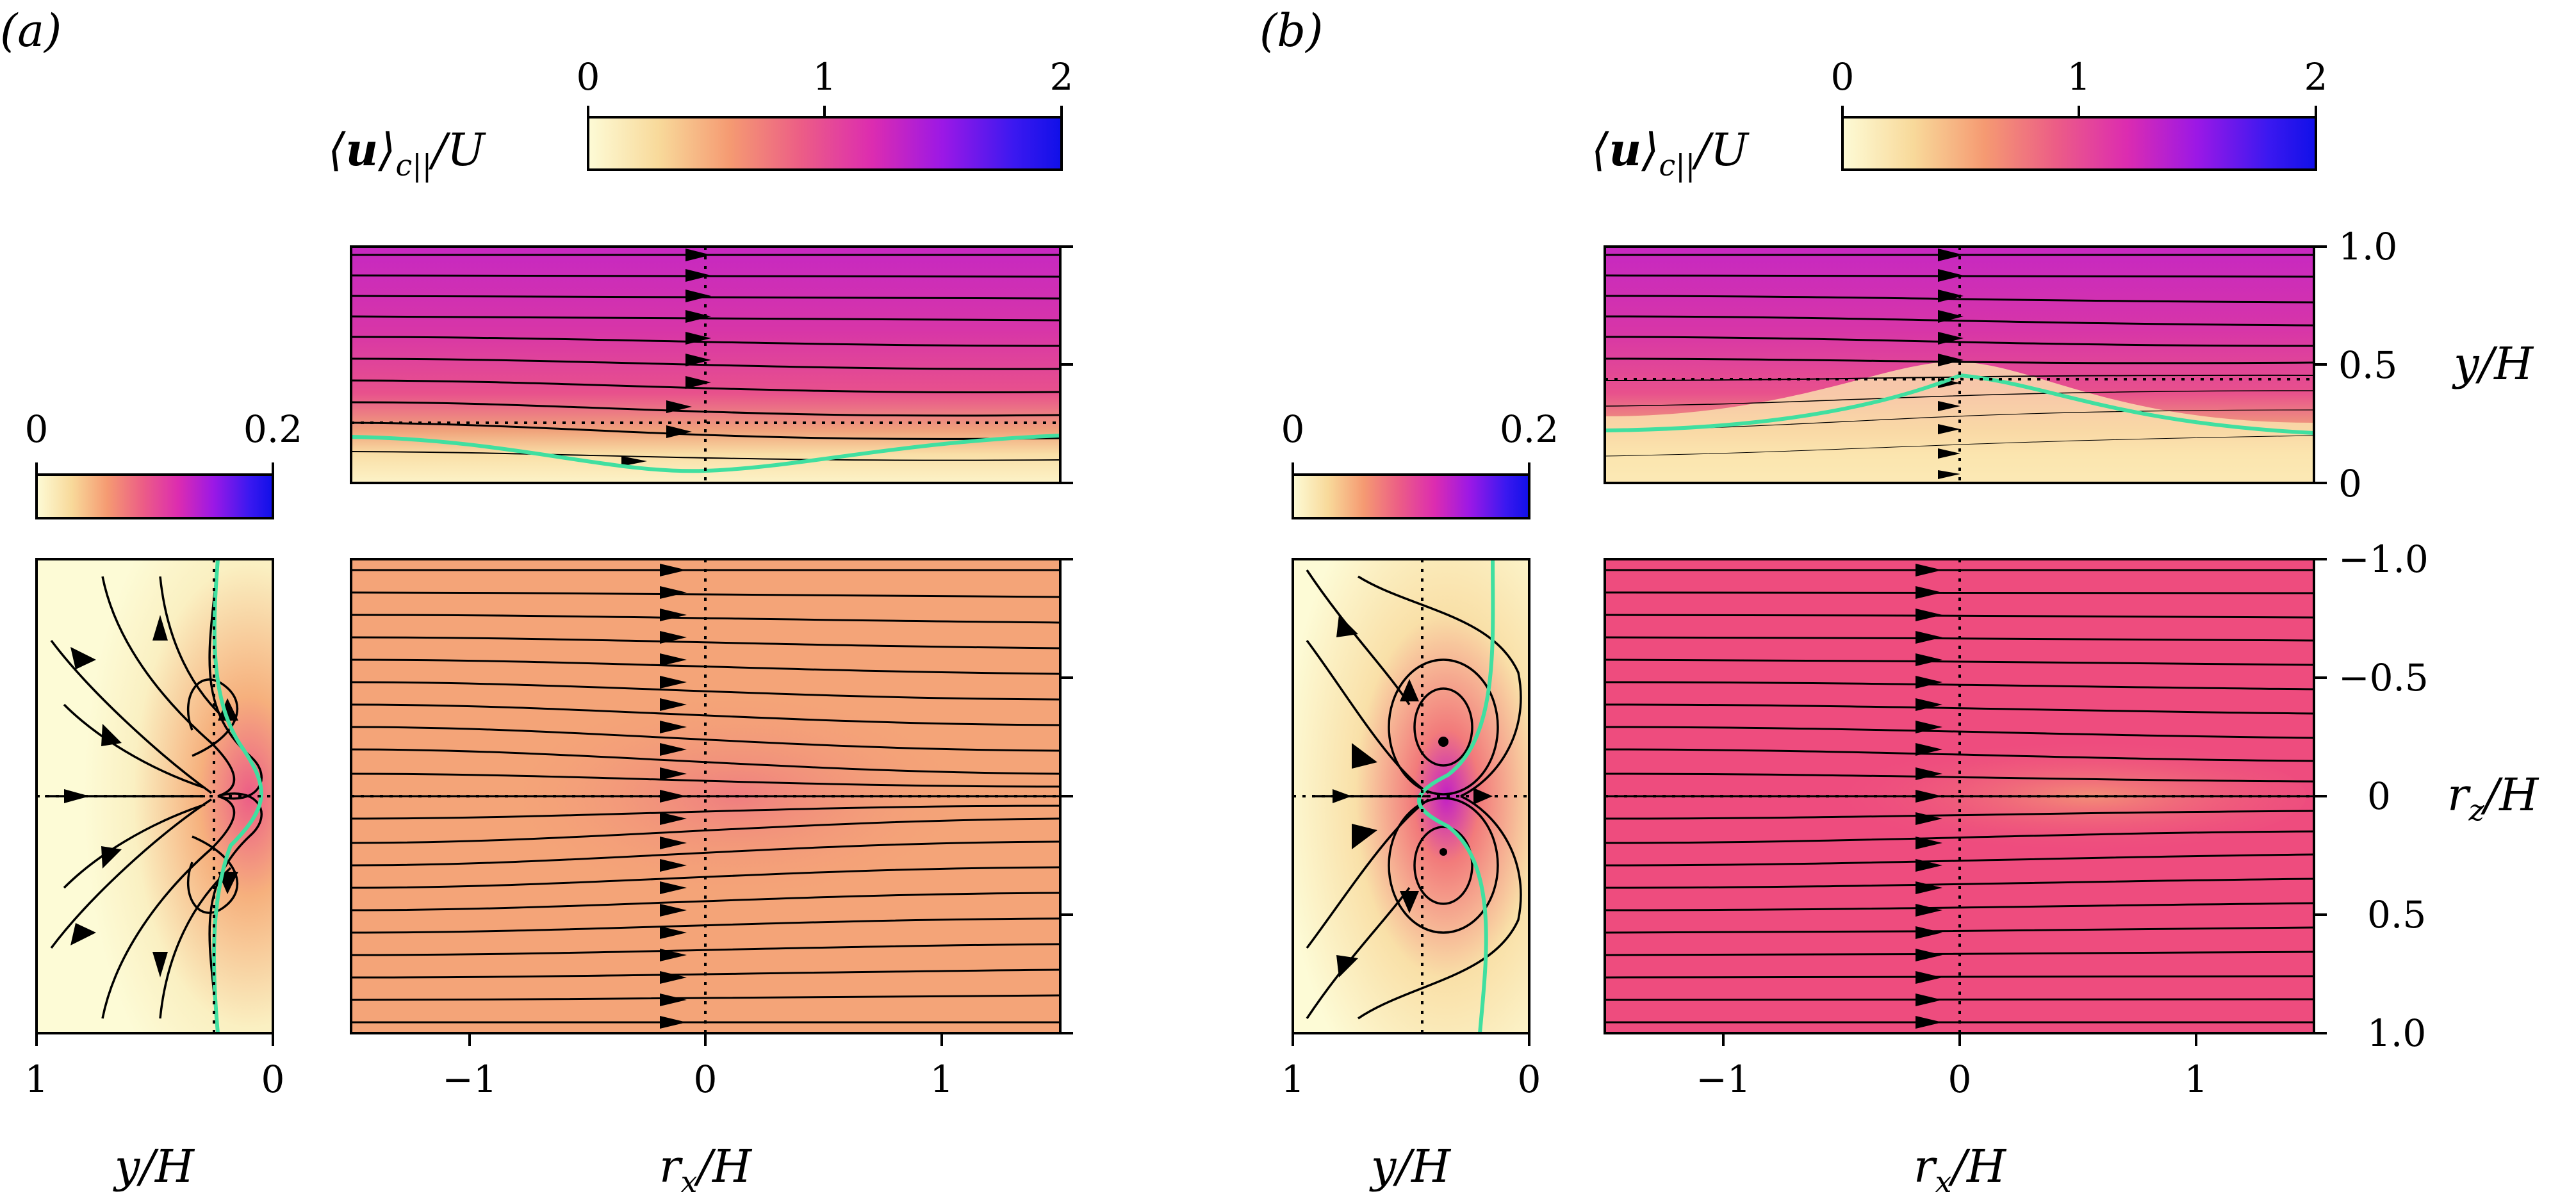 The width and height of the screenshot is (2576, 1201). I want to click on colorbar-main-a-tick-1: 1, so click(825, 77).